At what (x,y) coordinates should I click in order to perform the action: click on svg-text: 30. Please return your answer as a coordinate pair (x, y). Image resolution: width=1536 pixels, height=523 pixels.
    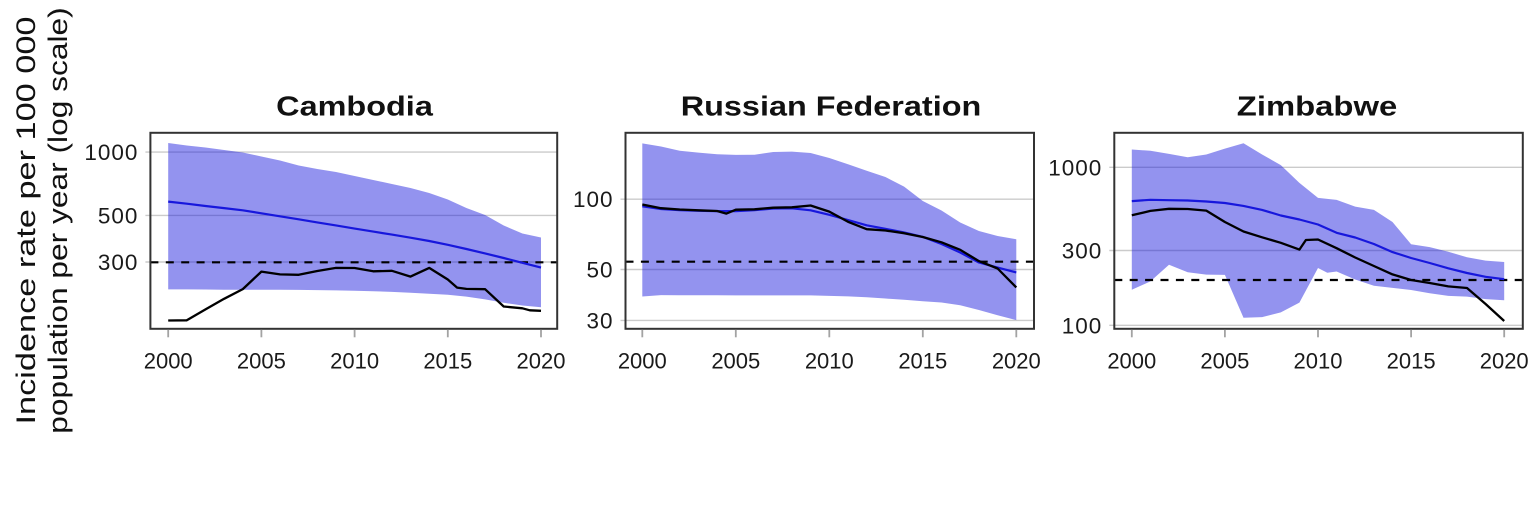
    Looking at the image, I should click on (599, 320).